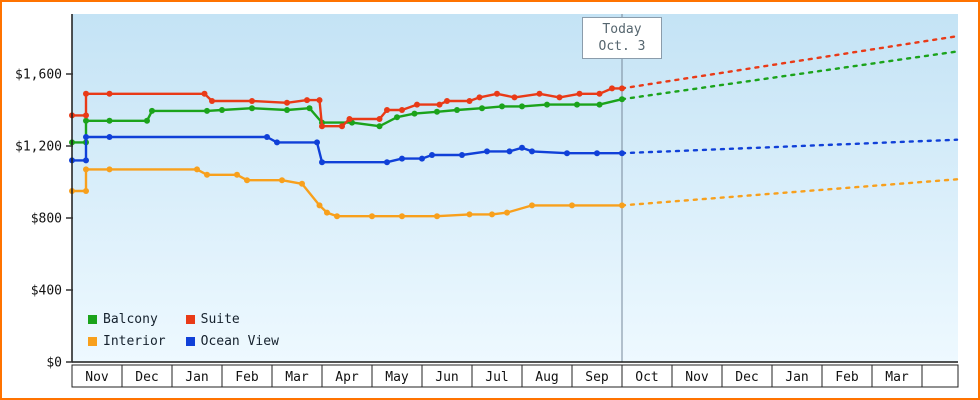  I want to click on month-label: Jan, so click(196, 377).